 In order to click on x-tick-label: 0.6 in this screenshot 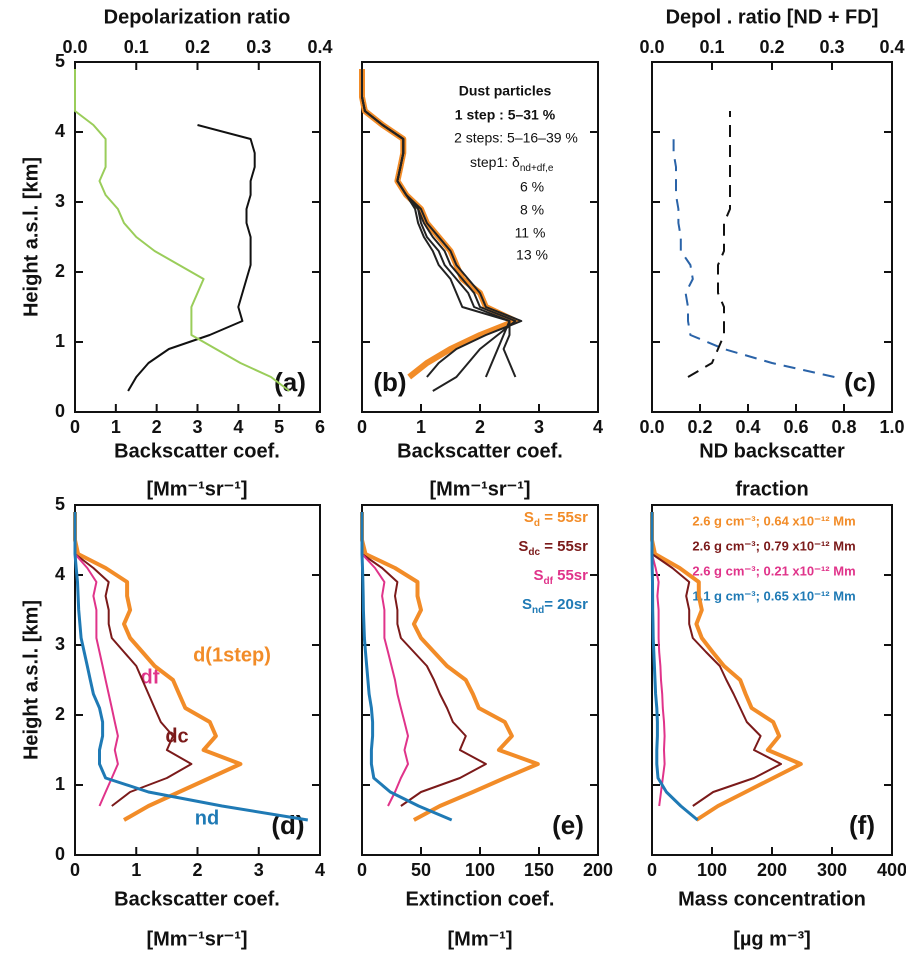, I will do `click(795, 427)`.